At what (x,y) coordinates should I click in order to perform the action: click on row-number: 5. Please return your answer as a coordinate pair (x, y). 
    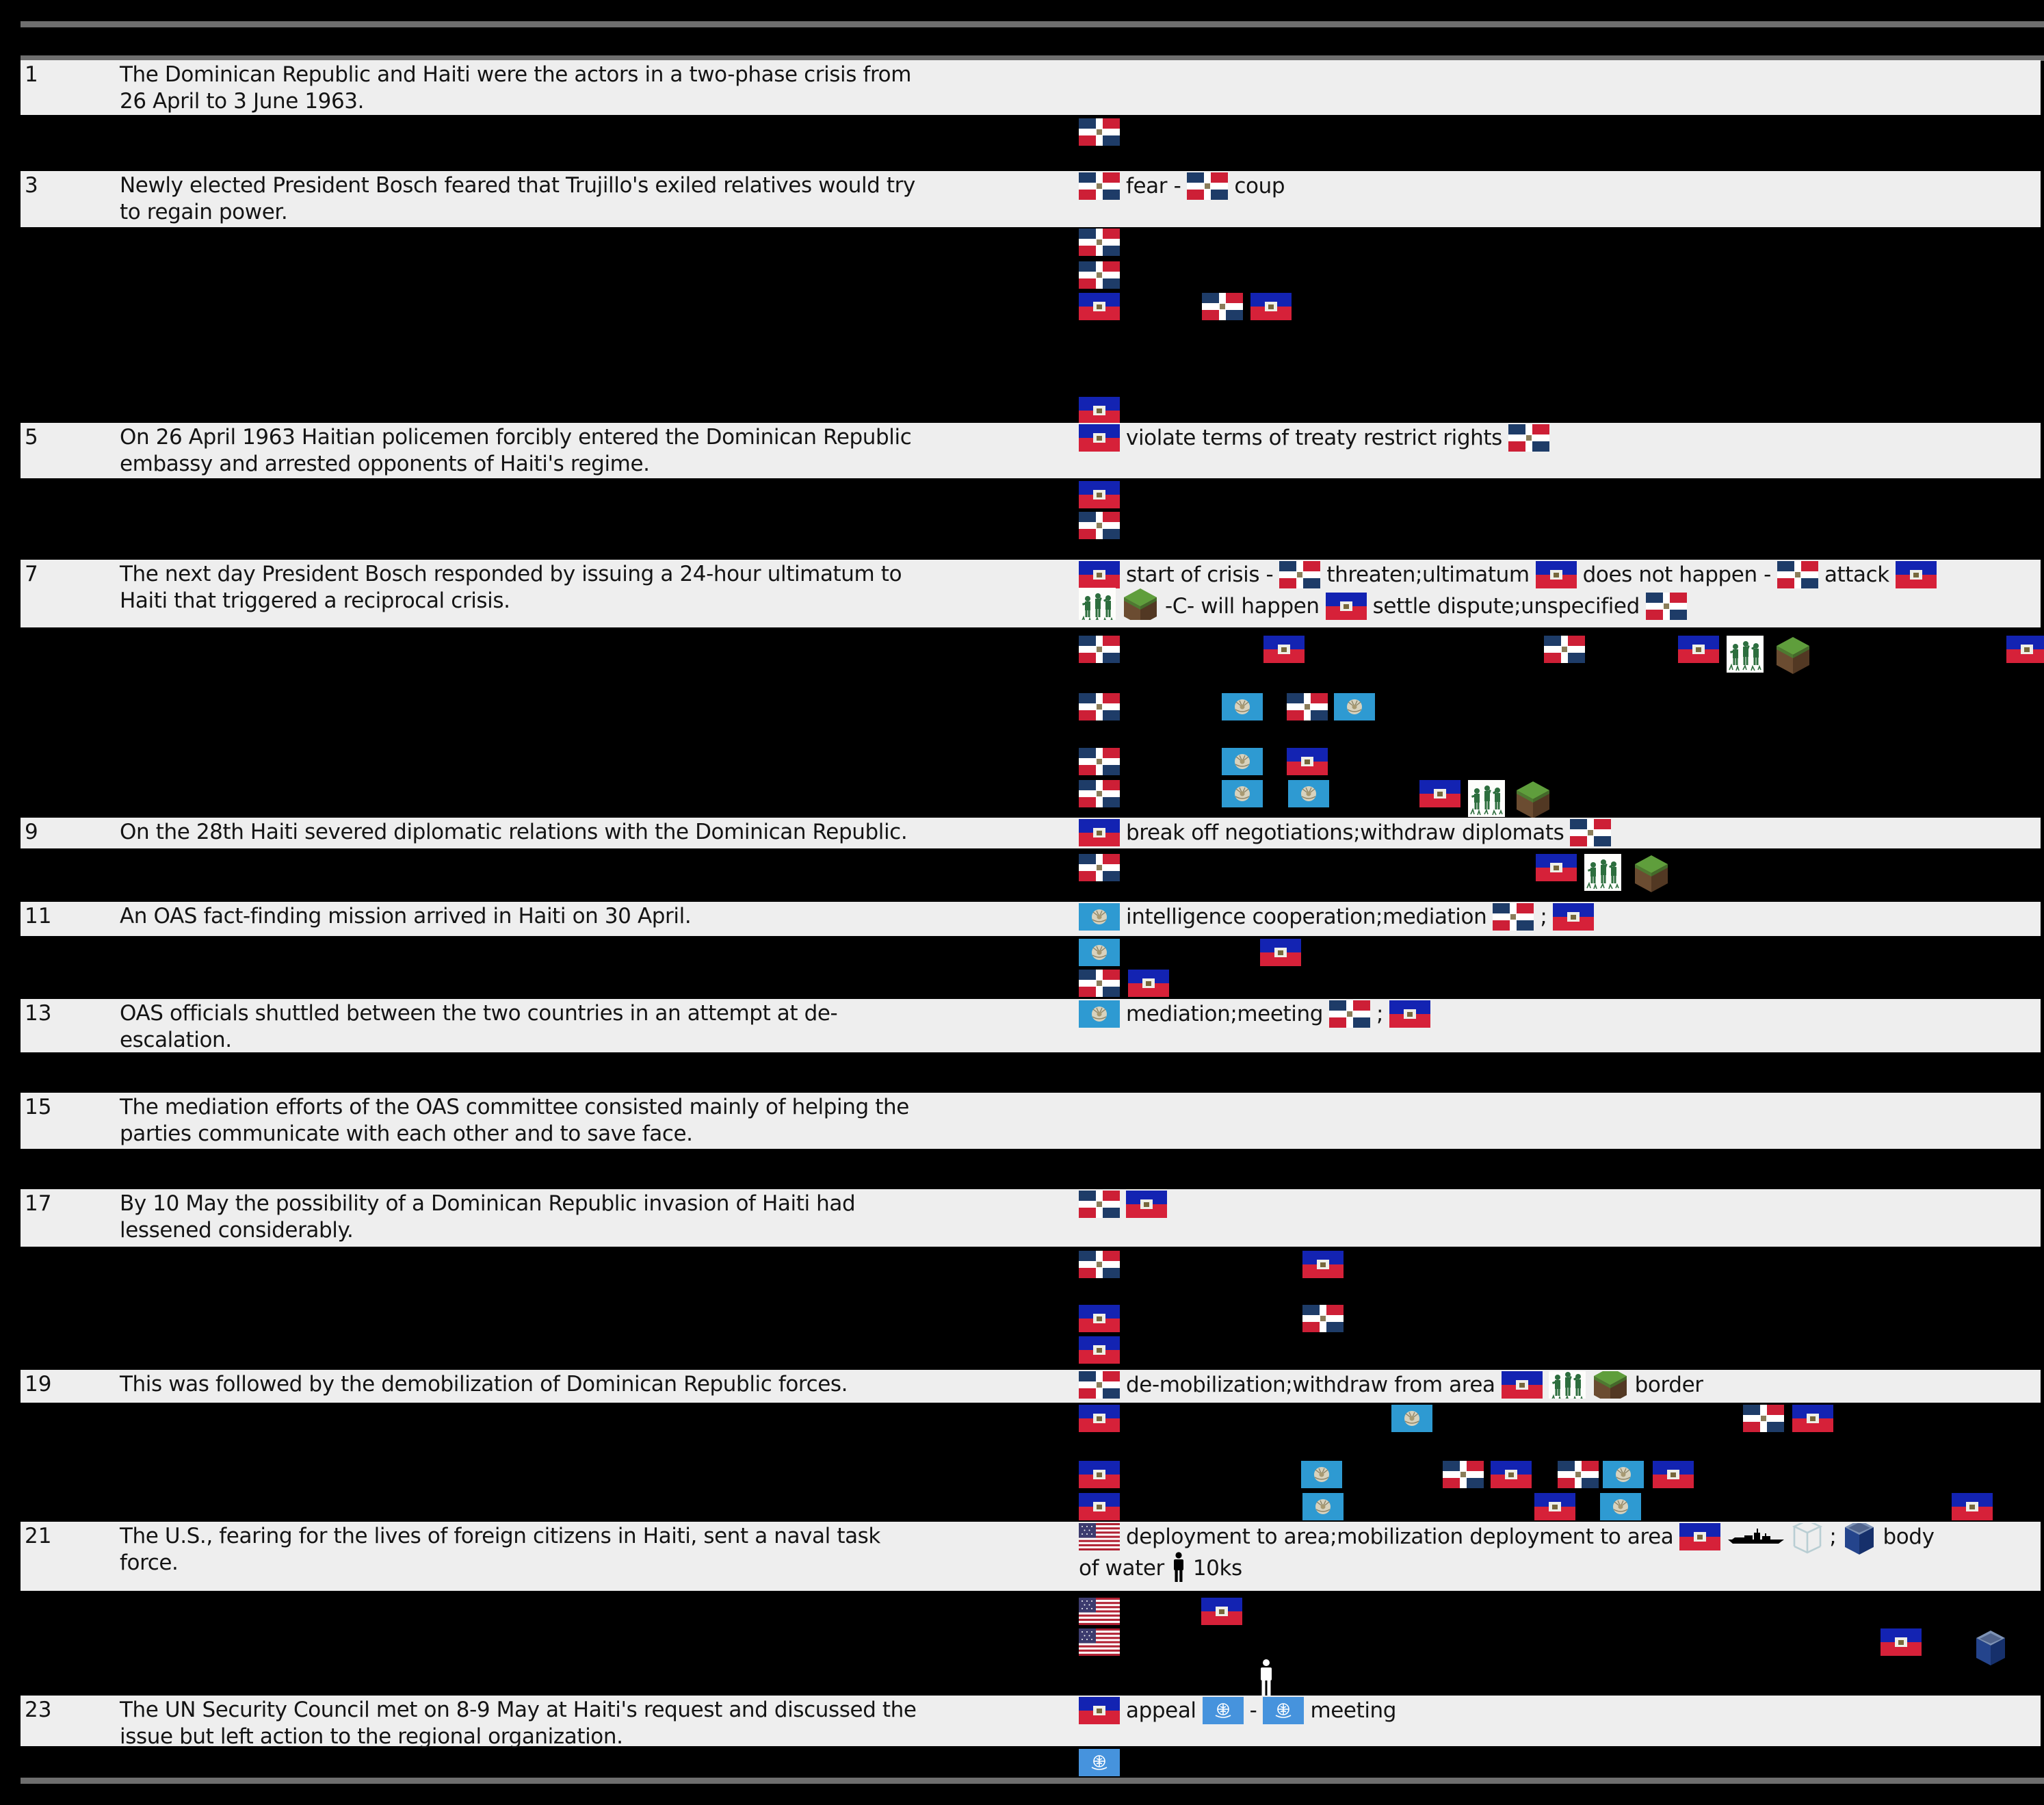
    Looking at the image, I should click on (31, 438).